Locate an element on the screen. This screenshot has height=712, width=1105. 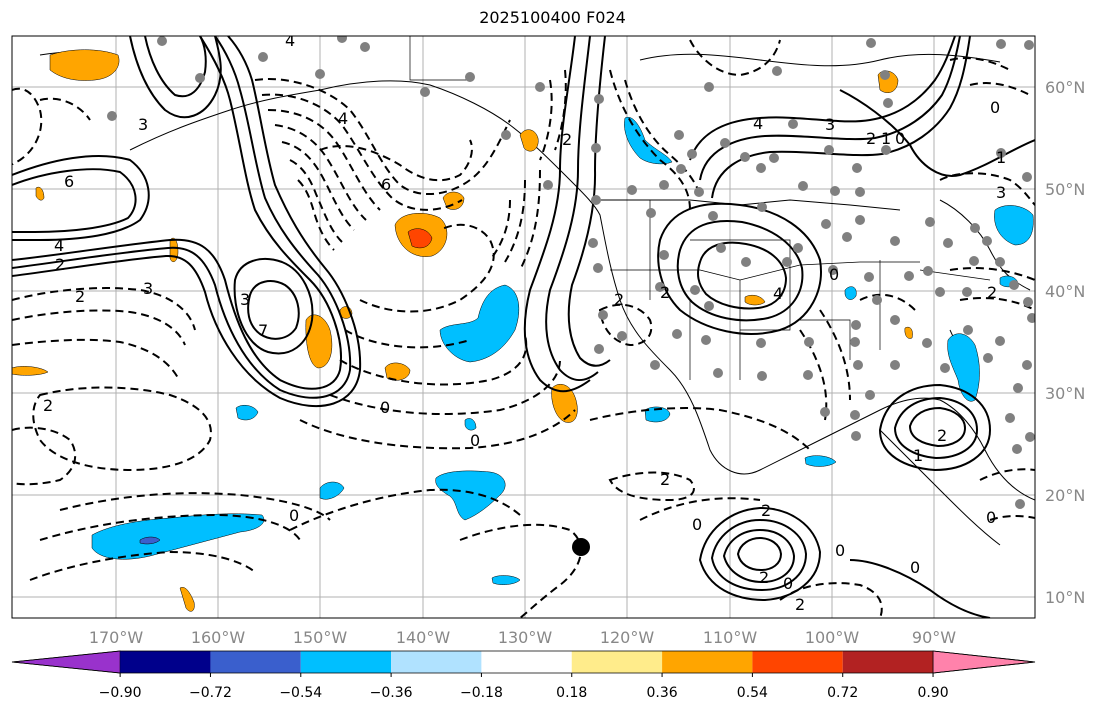
highlight-point is located at coordinates (581, 547).